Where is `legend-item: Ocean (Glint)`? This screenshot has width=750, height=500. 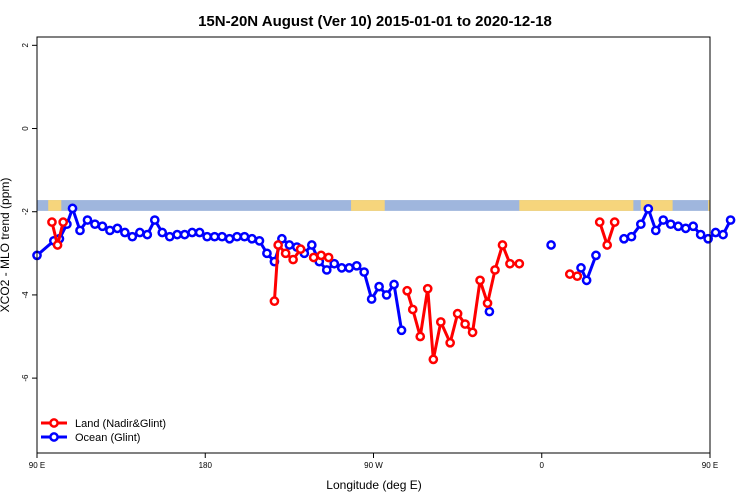
legend-item: Ocean (Glint) is located at coordinates (90, 438).